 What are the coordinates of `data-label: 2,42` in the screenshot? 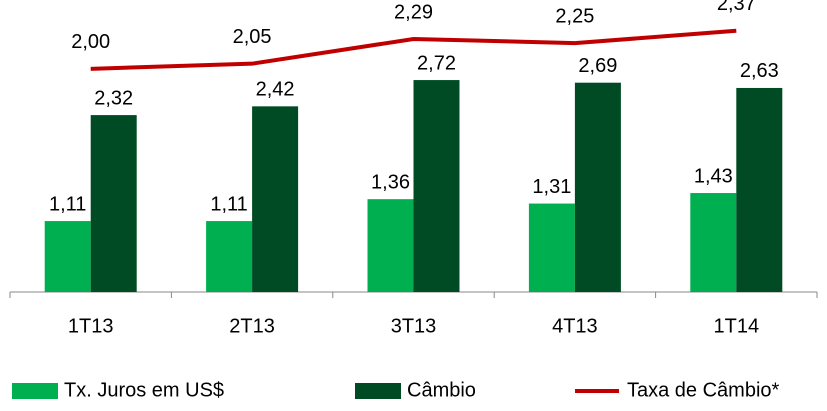 It's located at (275, 90).